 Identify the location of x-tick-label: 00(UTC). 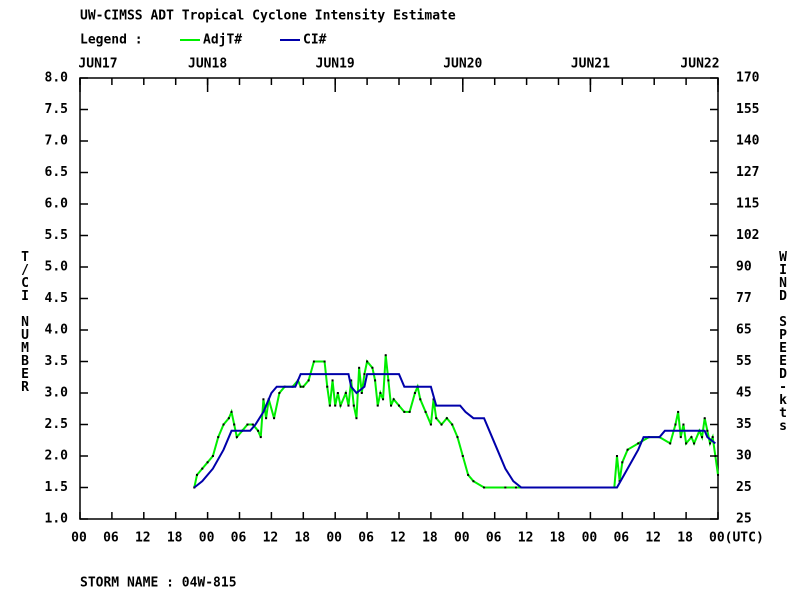
(736, 538).